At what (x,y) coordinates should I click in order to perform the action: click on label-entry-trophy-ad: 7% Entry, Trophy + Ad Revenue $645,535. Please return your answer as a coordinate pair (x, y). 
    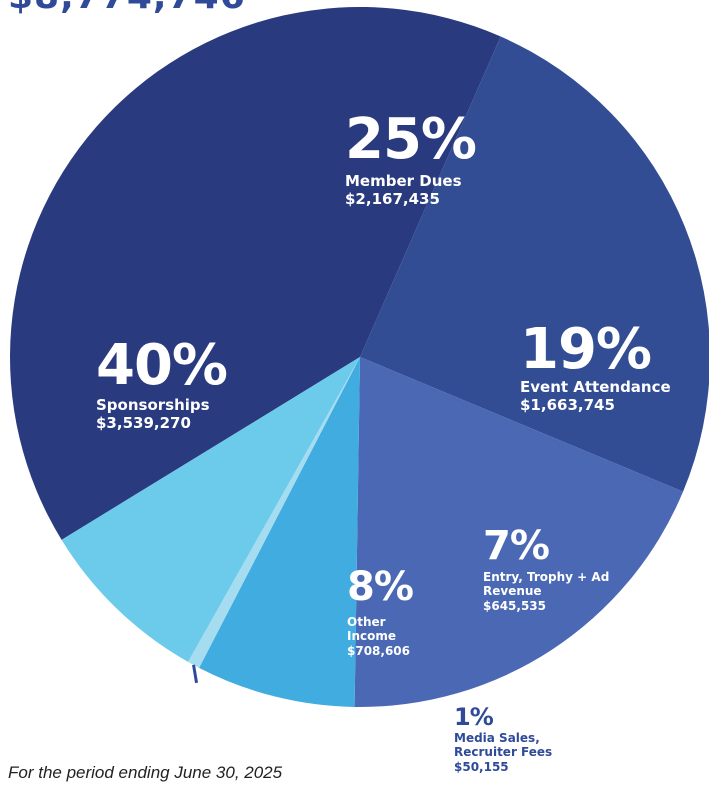
    Looking at the image, I should click on (548, 569).